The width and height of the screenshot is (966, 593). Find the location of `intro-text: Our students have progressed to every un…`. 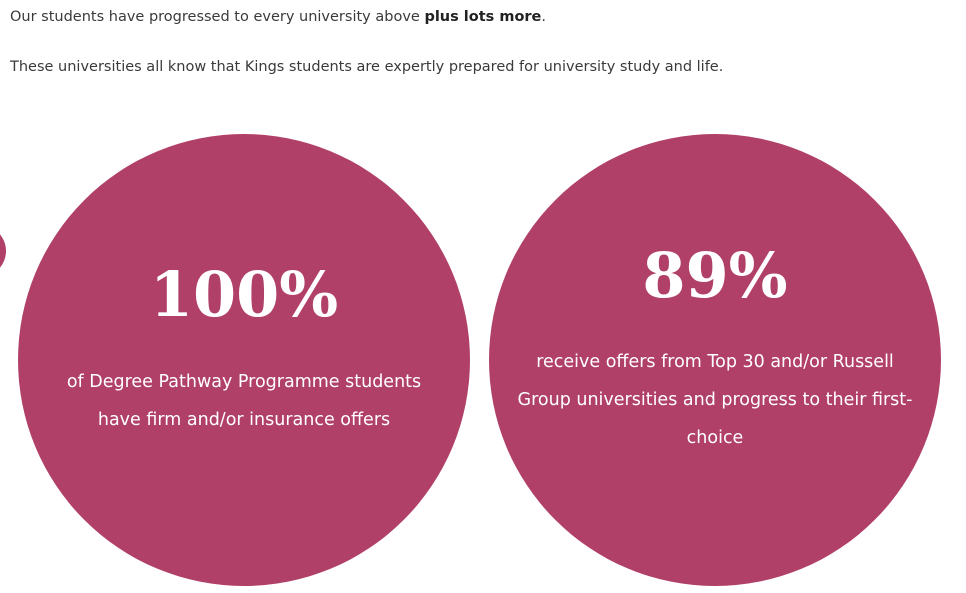

intro-text: Our students have progressed to every un… is located at coordinates (217, 17).